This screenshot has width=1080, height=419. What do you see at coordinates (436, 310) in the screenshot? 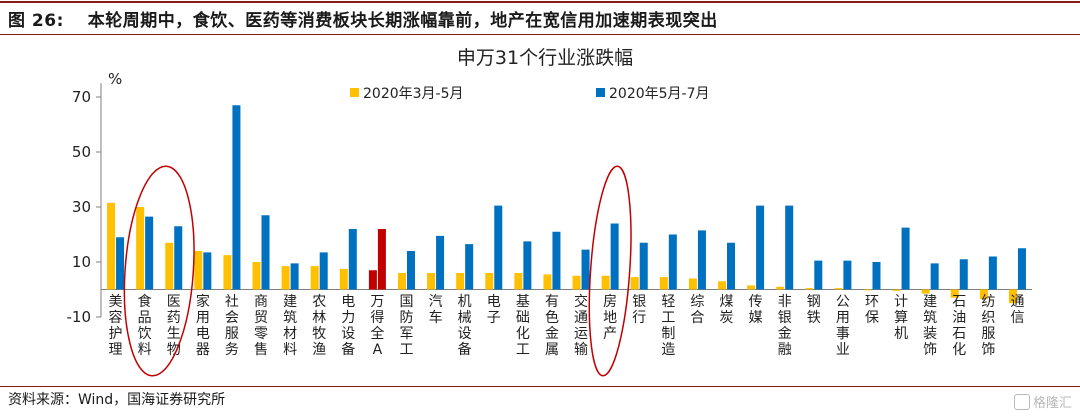
I see `x-tick-label: 汽车` at bounding box center [436, 310].